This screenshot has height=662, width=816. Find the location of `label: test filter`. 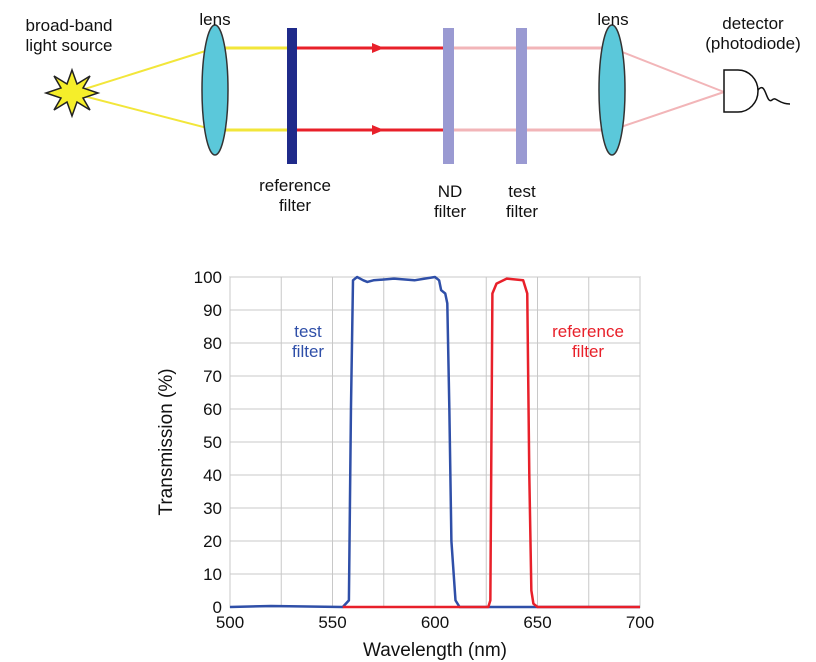

label: test filter is located at coordinates (522, 201).